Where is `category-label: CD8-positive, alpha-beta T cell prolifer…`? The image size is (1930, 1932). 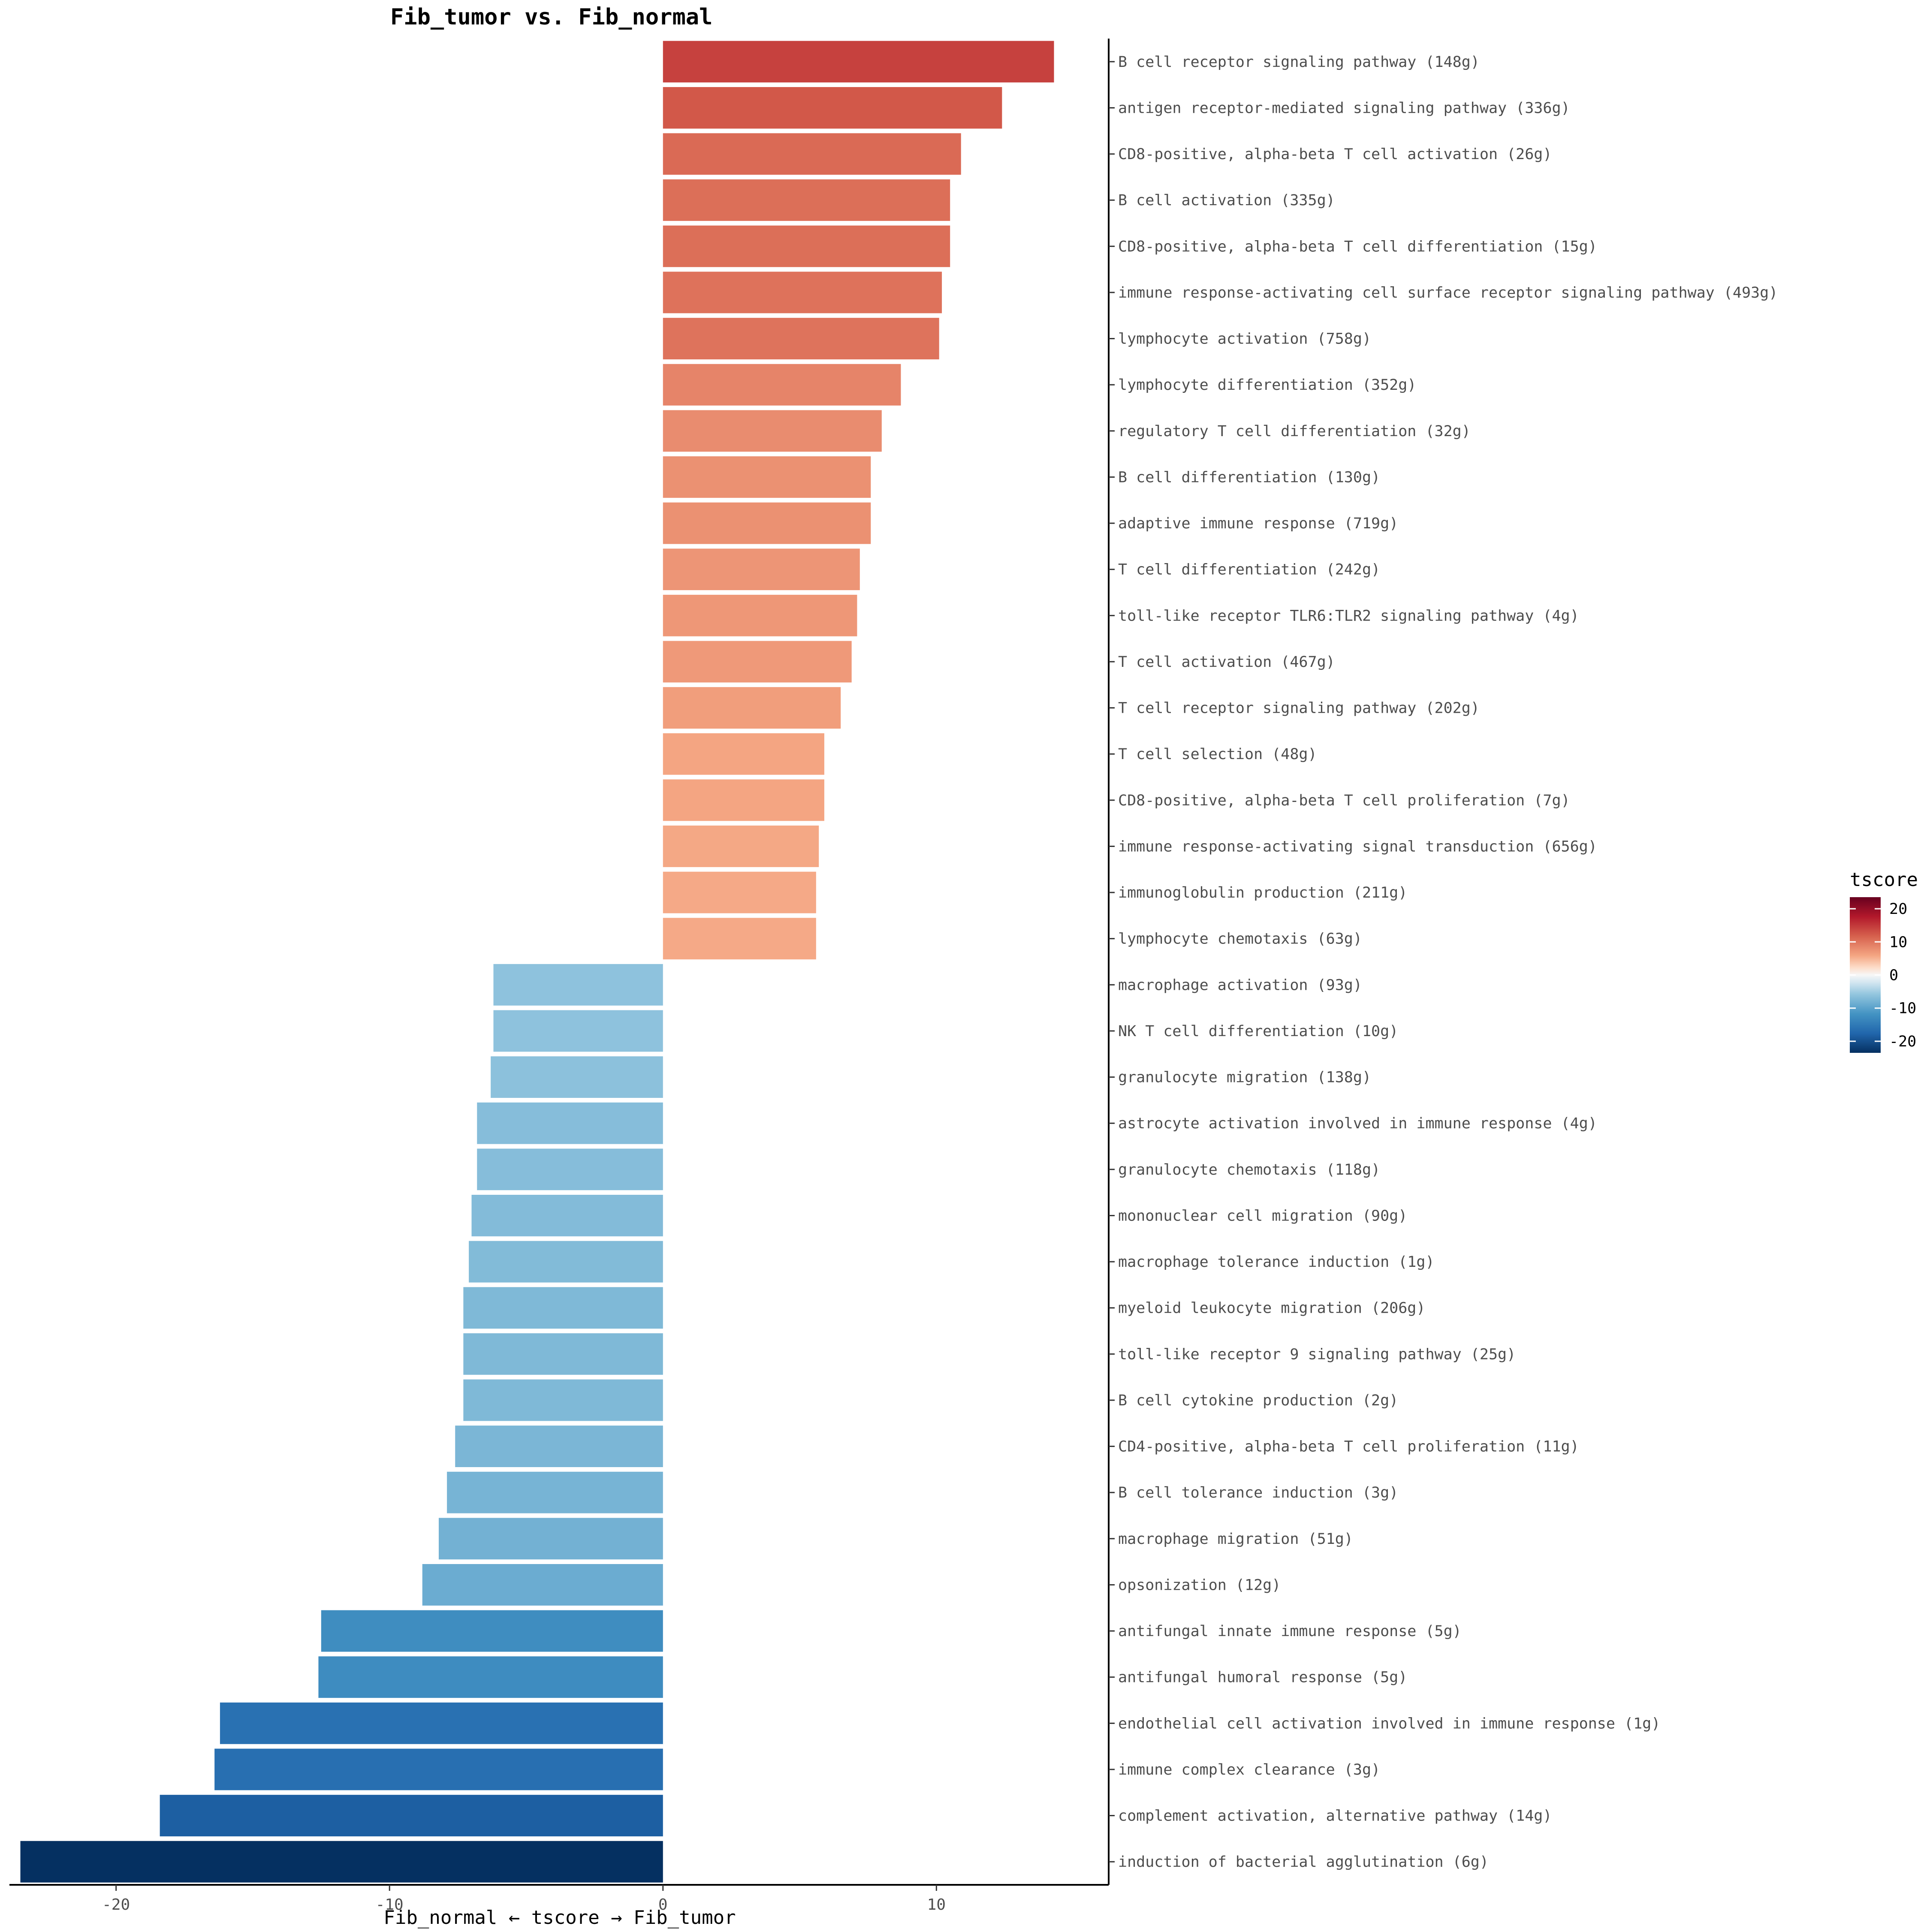 category-label: CD8-positive, alpha-beta T cell prolifer… is located at coordinates (1344, 801).